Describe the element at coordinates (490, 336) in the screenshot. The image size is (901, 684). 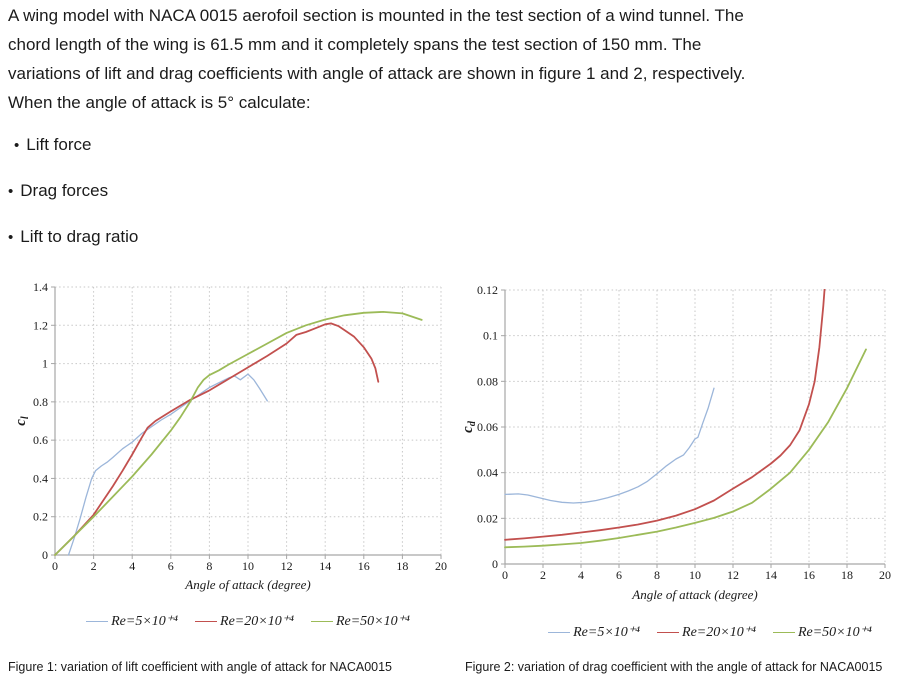
I see `y-tick-label: 0.1` at that location.